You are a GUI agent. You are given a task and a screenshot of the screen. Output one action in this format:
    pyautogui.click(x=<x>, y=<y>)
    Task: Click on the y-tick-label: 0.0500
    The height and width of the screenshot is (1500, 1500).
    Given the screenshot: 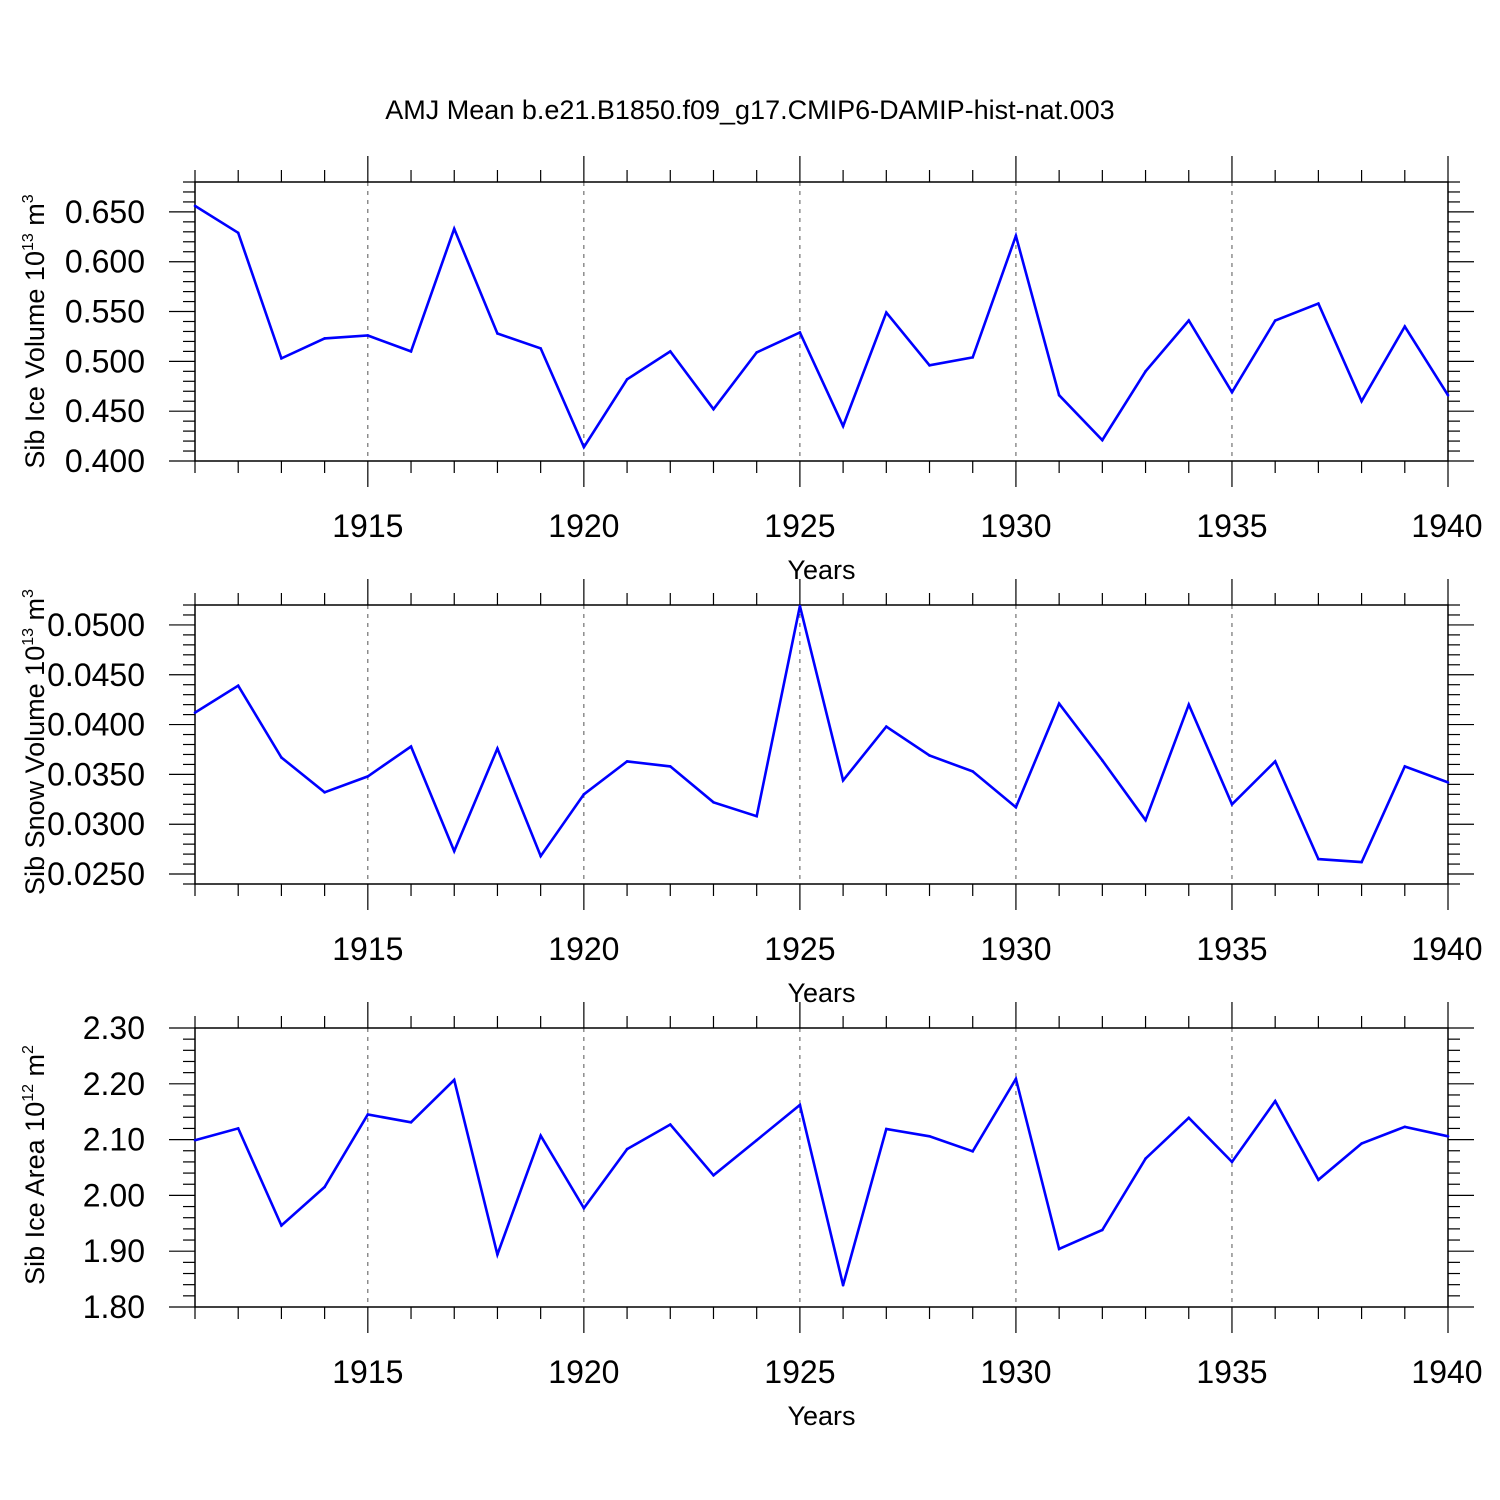 What is the action you would take?
    pyautogui.click(x=96, y=625)
    